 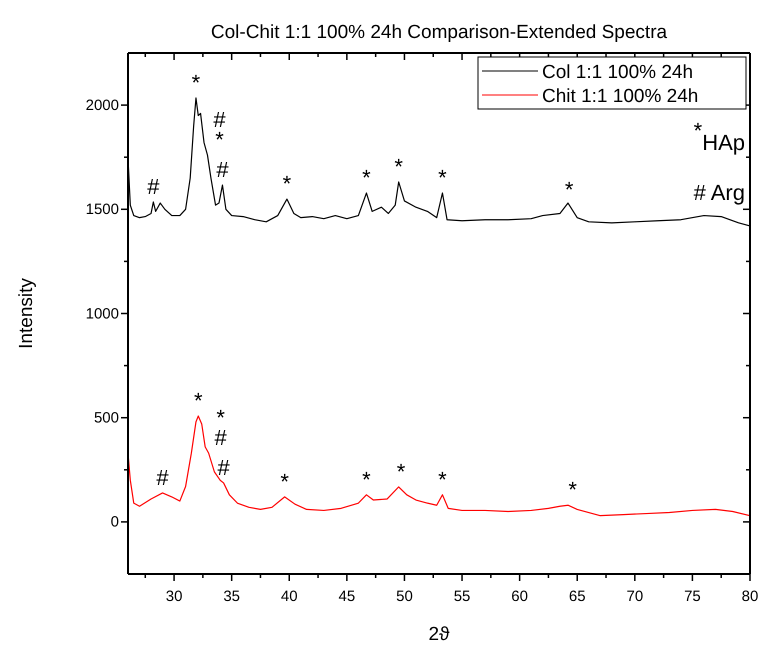 What do you see at coordinates (692, 596) in the screenshot?
I see `x-tick-label: 75` at bounding box center [692, 596].